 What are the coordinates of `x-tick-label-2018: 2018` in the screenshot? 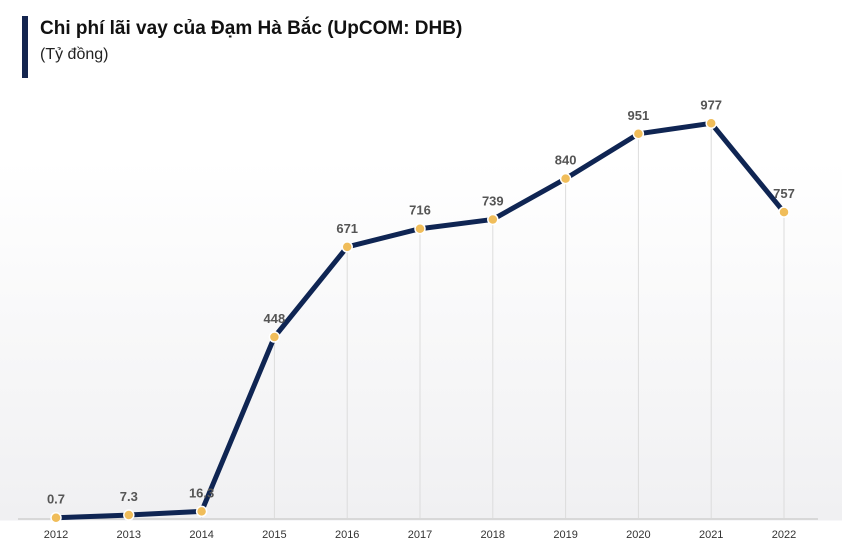 It's located at (493, 535).